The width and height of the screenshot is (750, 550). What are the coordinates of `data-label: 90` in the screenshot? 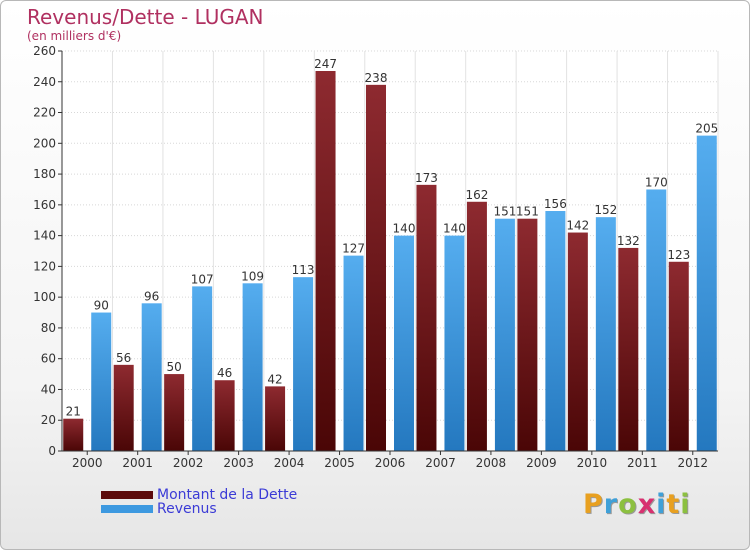 It's located at (101, 306).